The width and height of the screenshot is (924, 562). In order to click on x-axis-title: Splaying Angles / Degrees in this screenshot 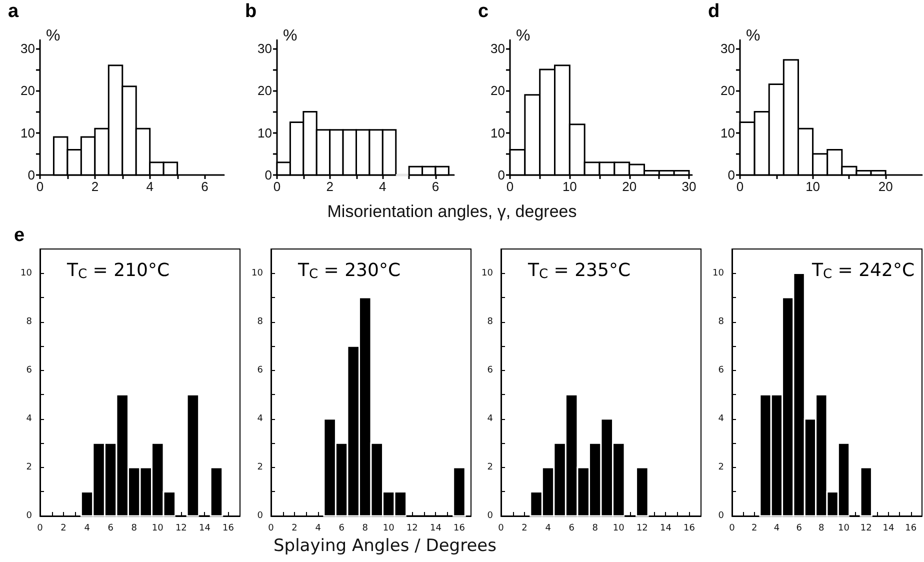, I will do `click(385, 546)`.